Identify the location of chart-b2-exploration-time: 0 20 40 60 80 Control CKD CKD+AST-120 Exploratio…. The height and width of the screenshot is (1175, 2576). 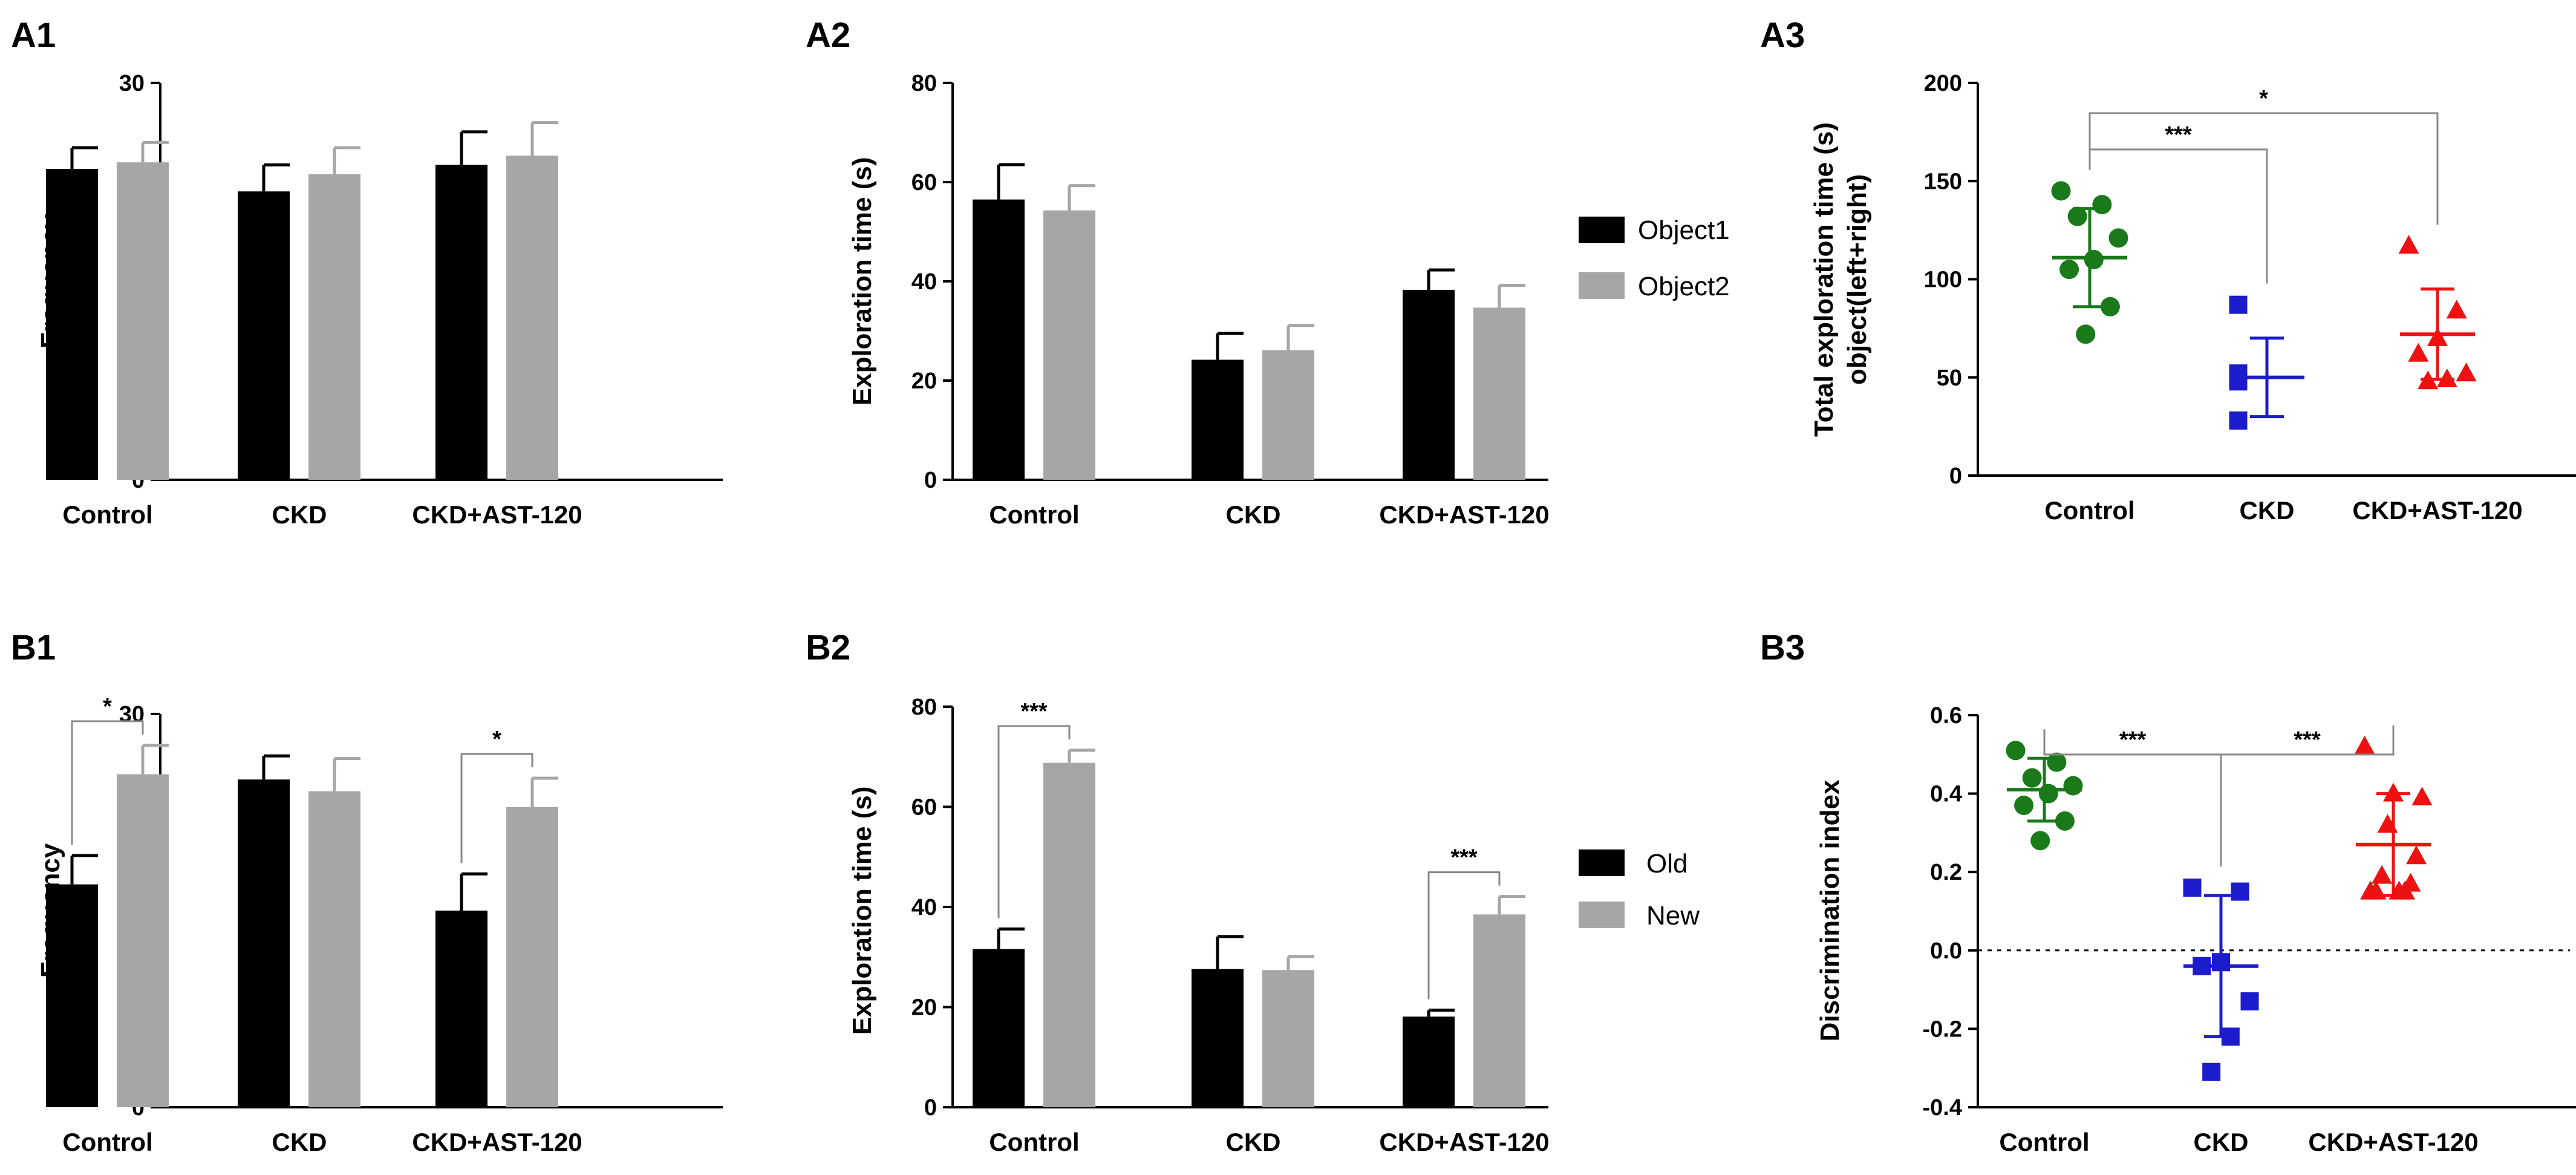
(1198, 926).